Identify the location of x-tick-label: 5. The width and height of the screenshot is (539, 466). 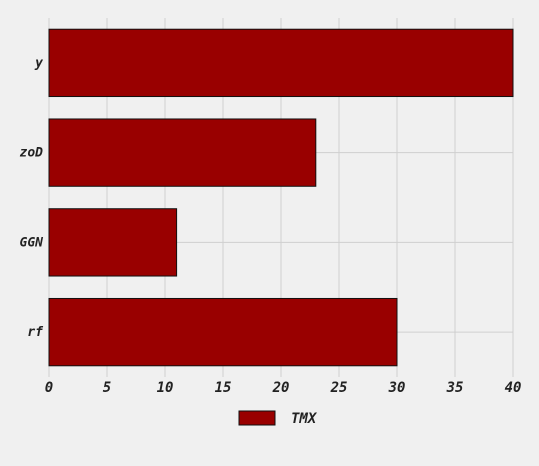
(107, 388).